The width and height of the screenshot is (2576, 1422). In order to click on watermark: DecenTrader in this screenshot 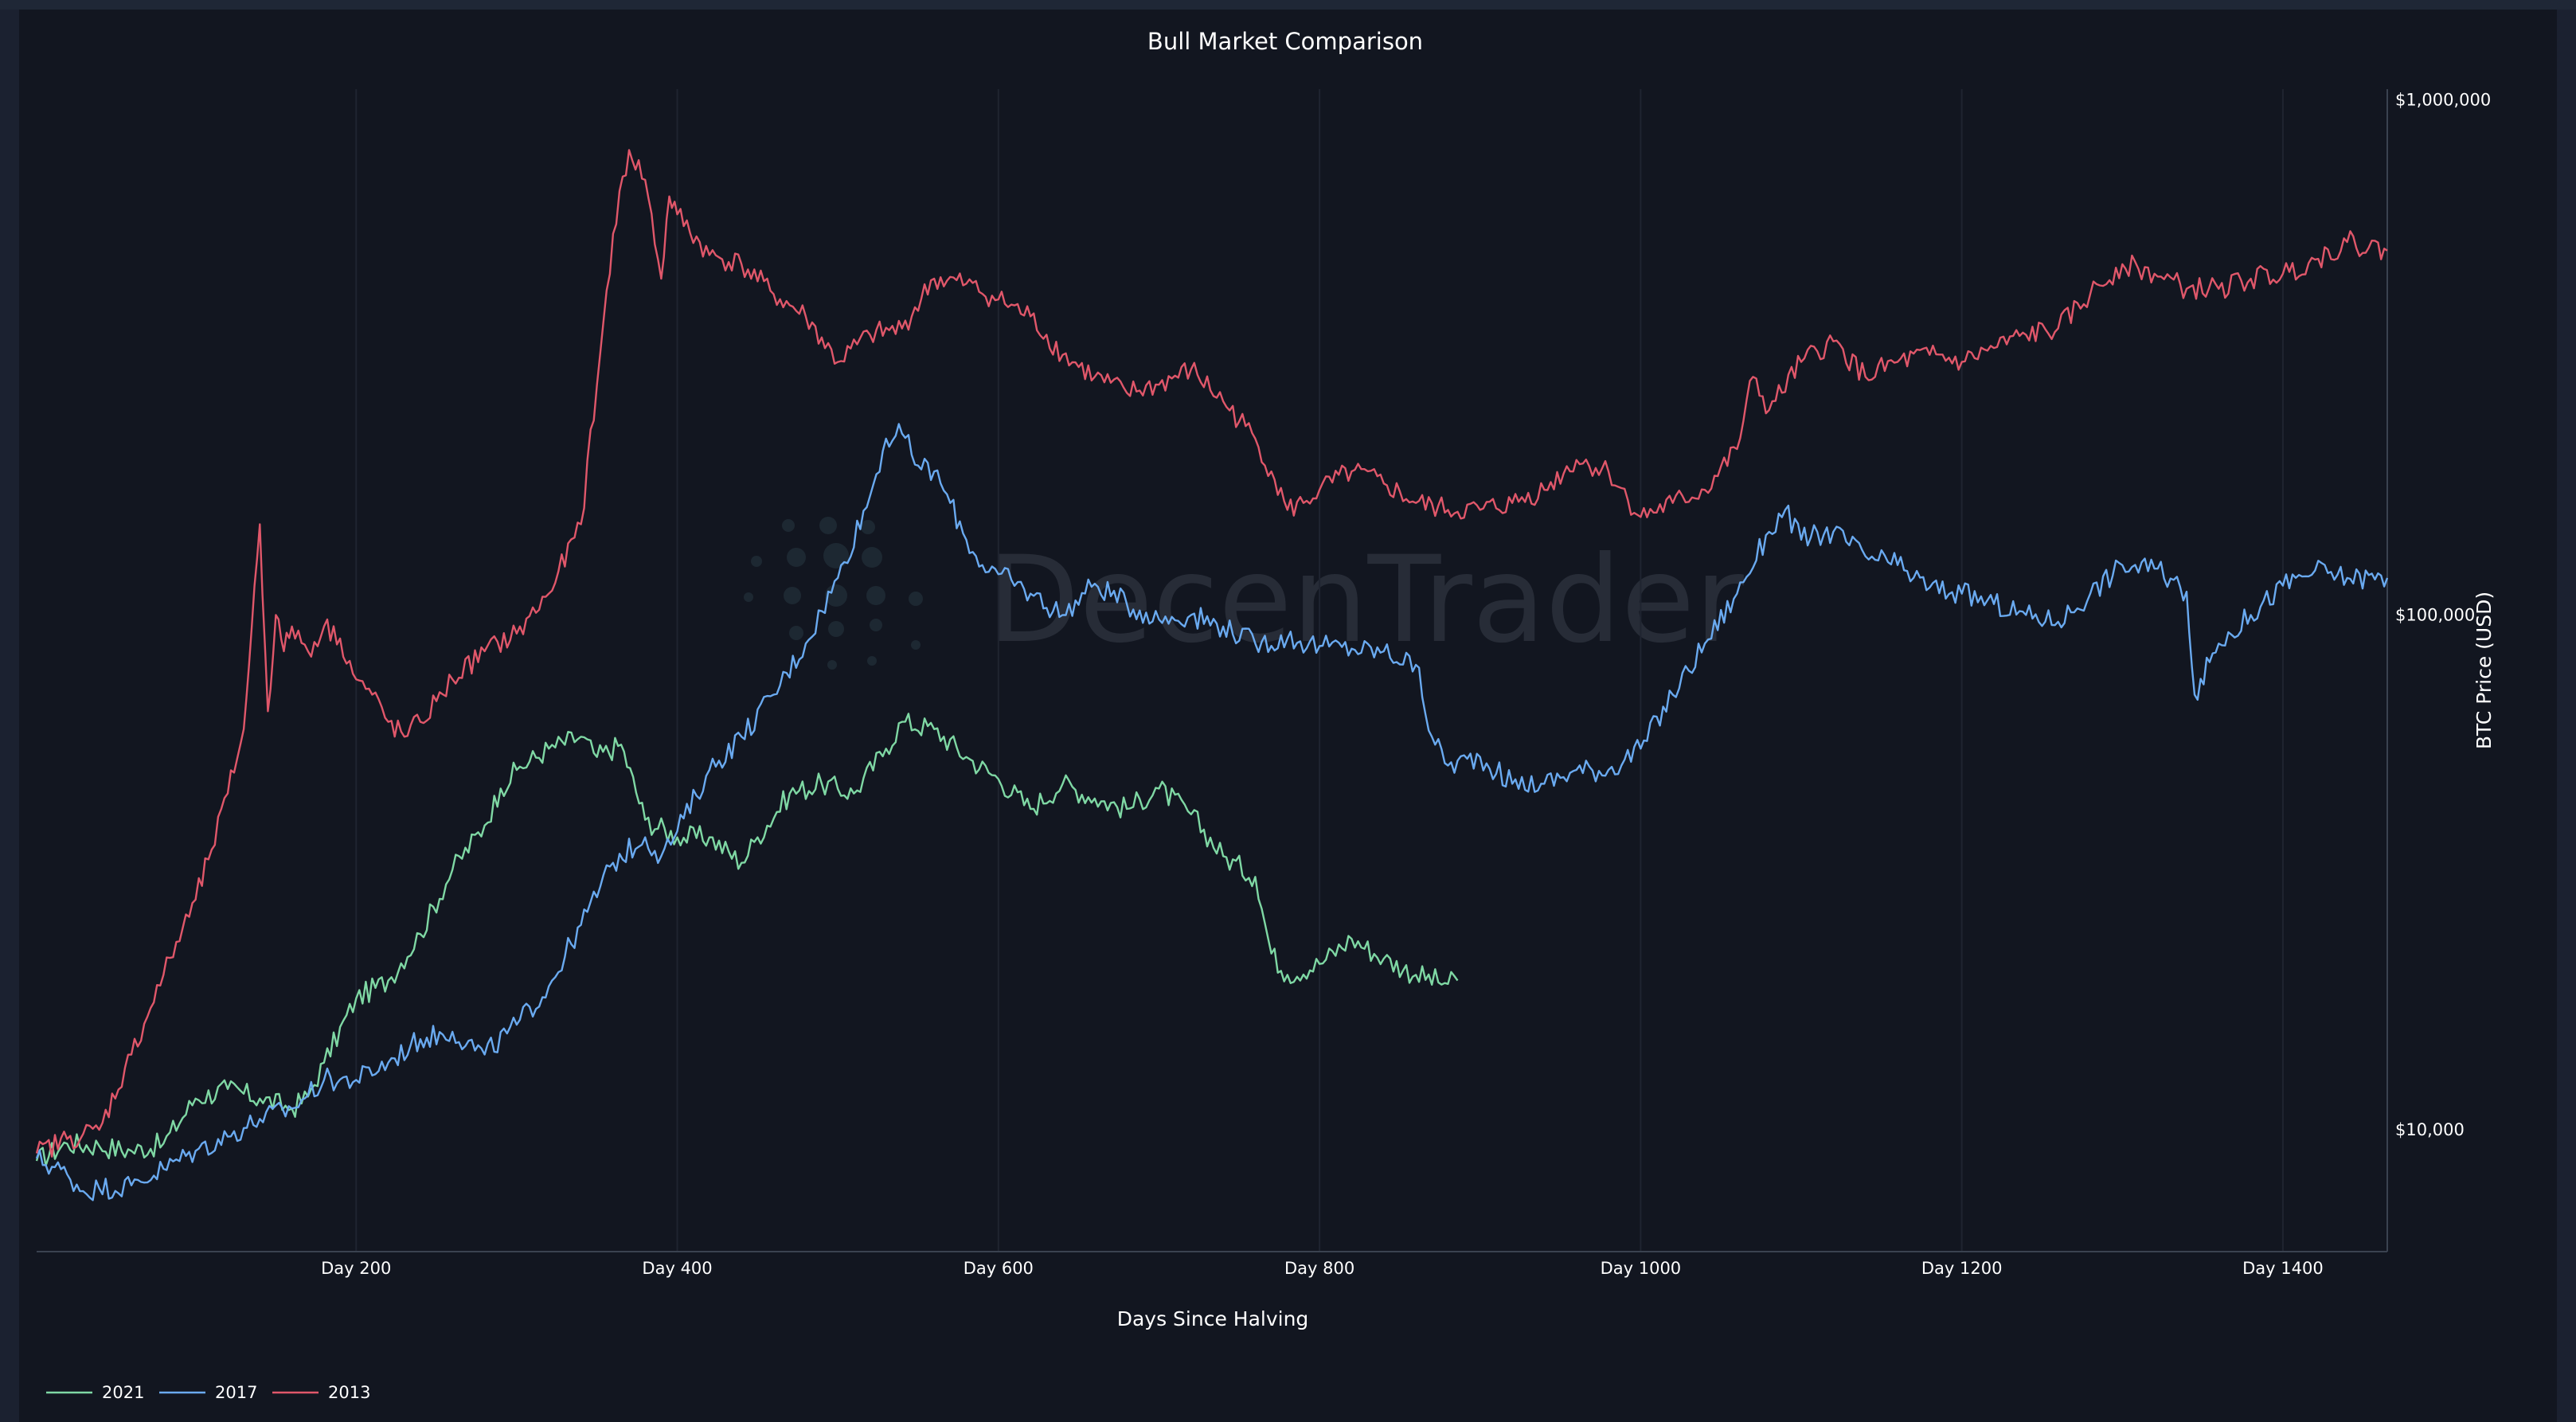, I will do `click(1244, 593)`.